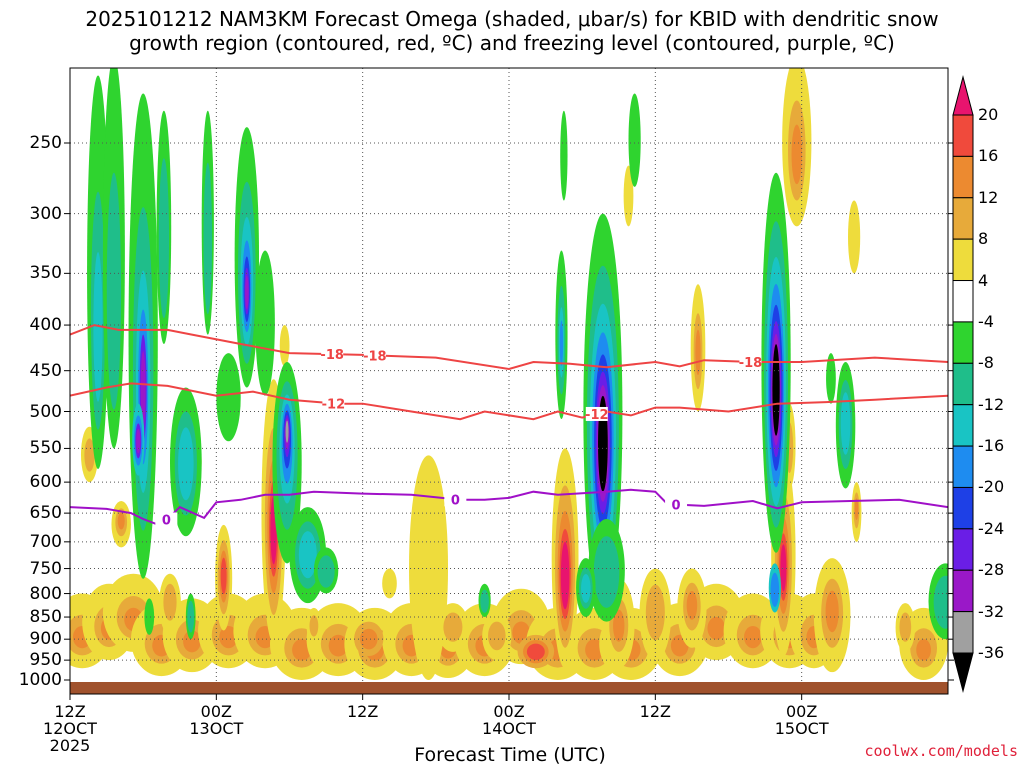 Image resolution: width=1024 pixels, height=768 pixels. What do you see at coordinates (45, 325) in the screenshot?
I see `y-tick-label: 400` at bounding box center [45, 325].